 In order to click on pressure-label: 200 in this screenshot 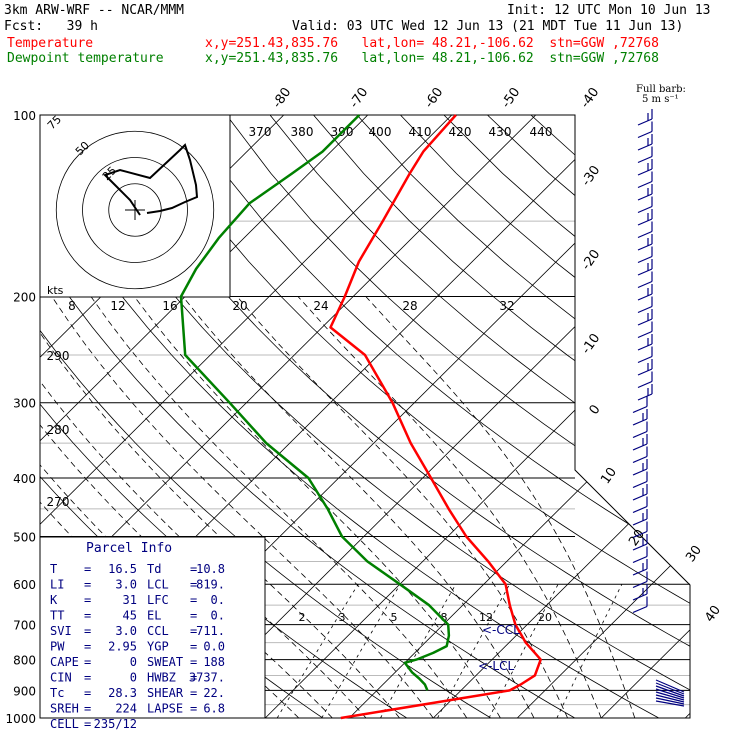, I will do `click(24, 298)`.